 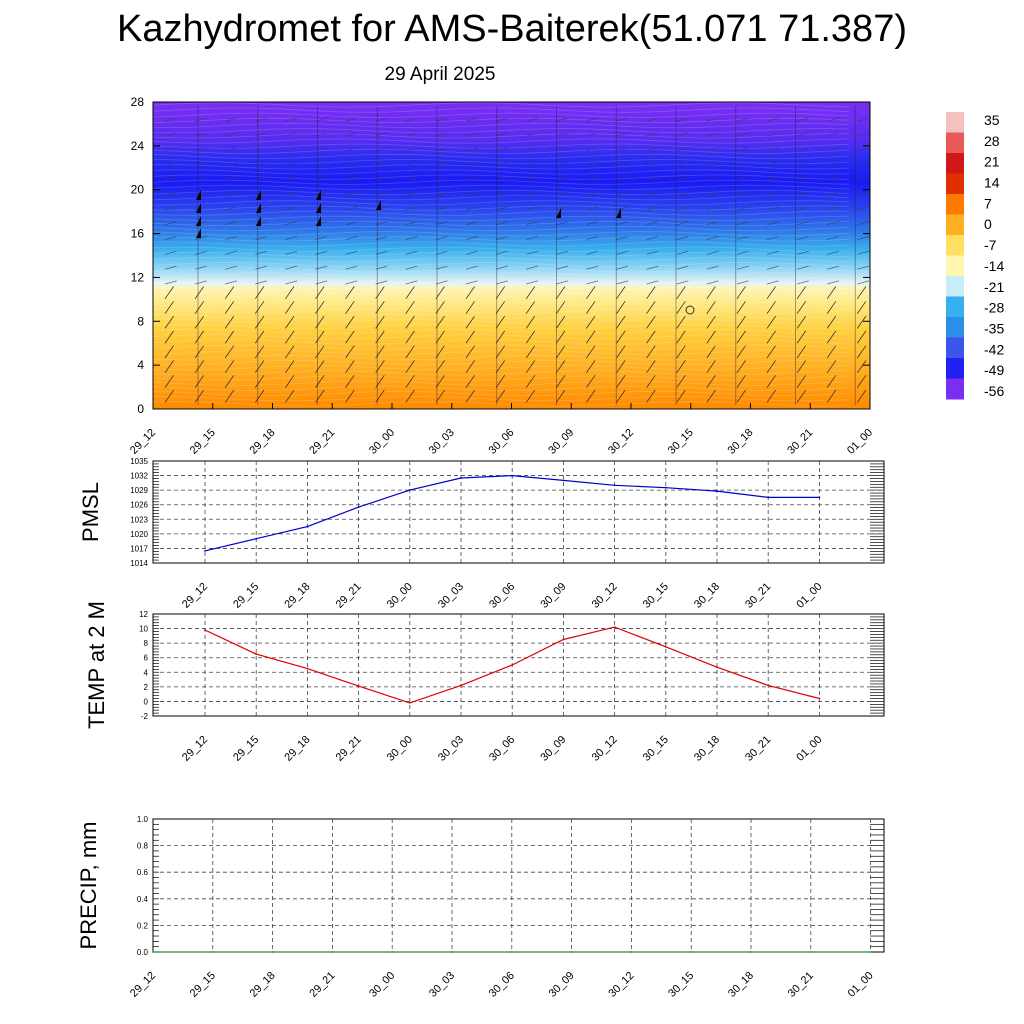 What do you see at coordinates (139, 461) in the screenshot?
I see `y-tick-label-7: 1035` at bounding box center [139, 461].